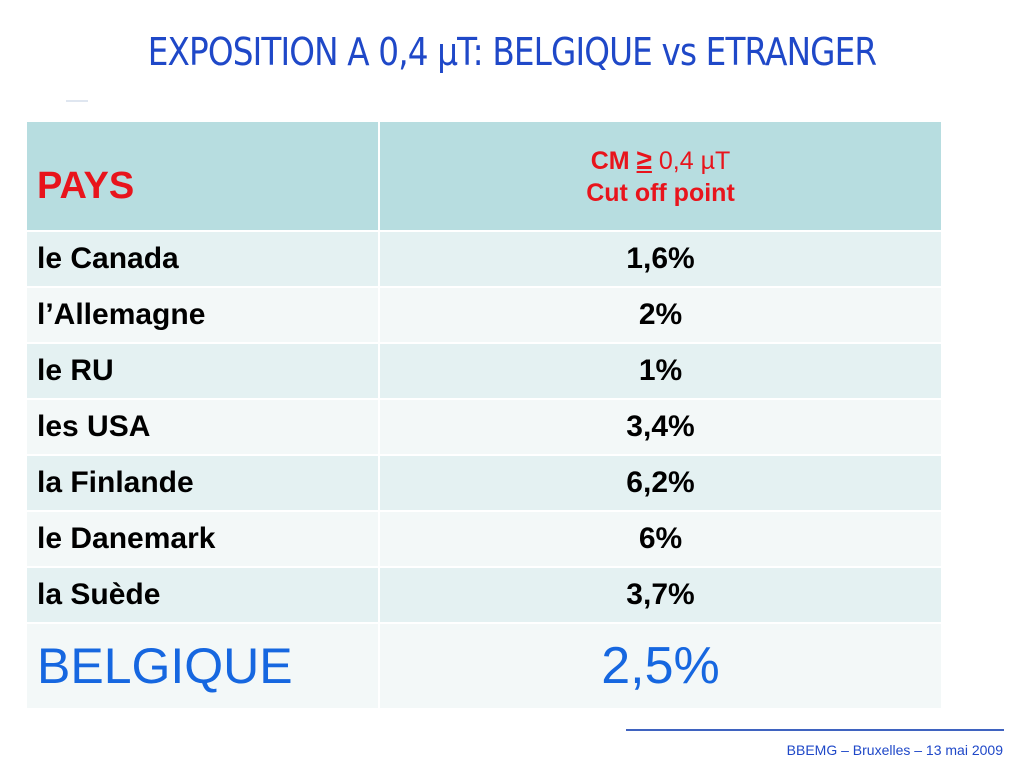  I want to click on country-cell: le RU, so click(202, 371).